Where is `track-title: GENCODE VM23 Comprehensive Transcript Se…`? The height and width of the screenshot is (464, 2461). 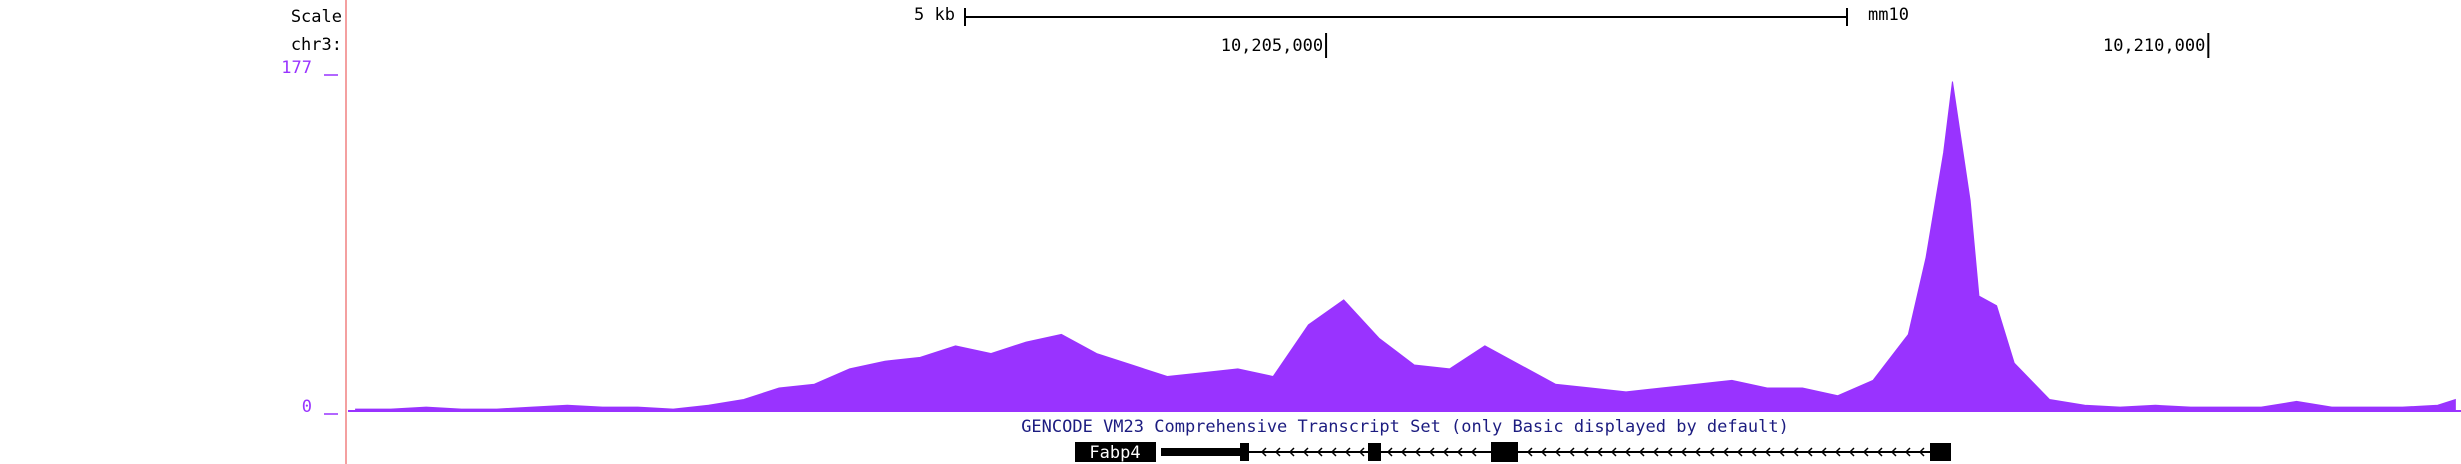 track-title: GENCODE VM23 Comprehensive Transcript Se… is located at coordinates (1405, 427).